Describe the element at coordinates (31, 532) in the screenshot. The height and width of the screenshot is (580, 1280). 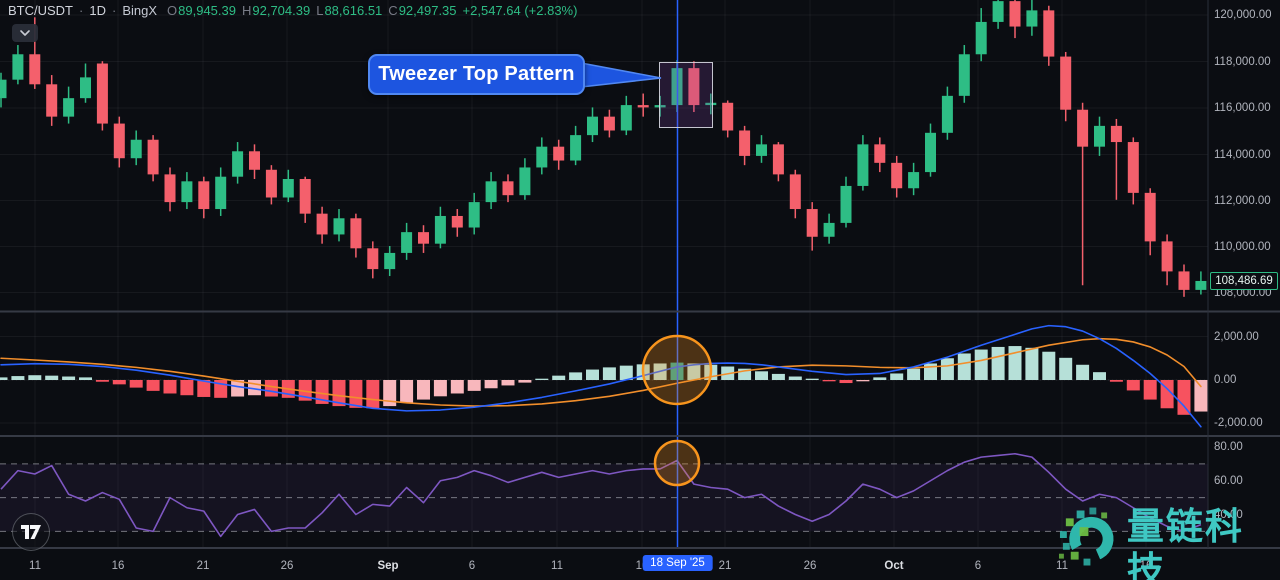
I see `tradingview-logo` at that location.